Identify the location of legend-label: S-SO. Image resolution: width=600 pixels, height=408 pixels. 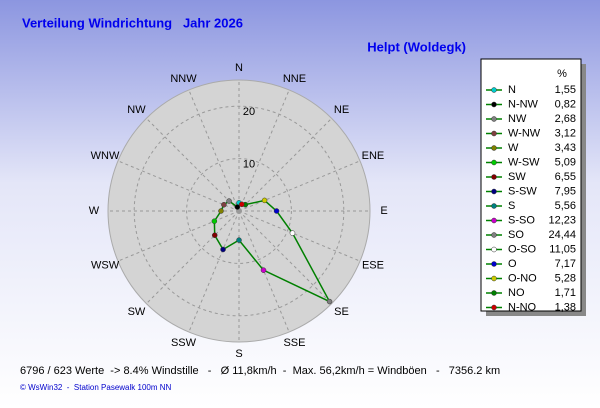
(521, 220).